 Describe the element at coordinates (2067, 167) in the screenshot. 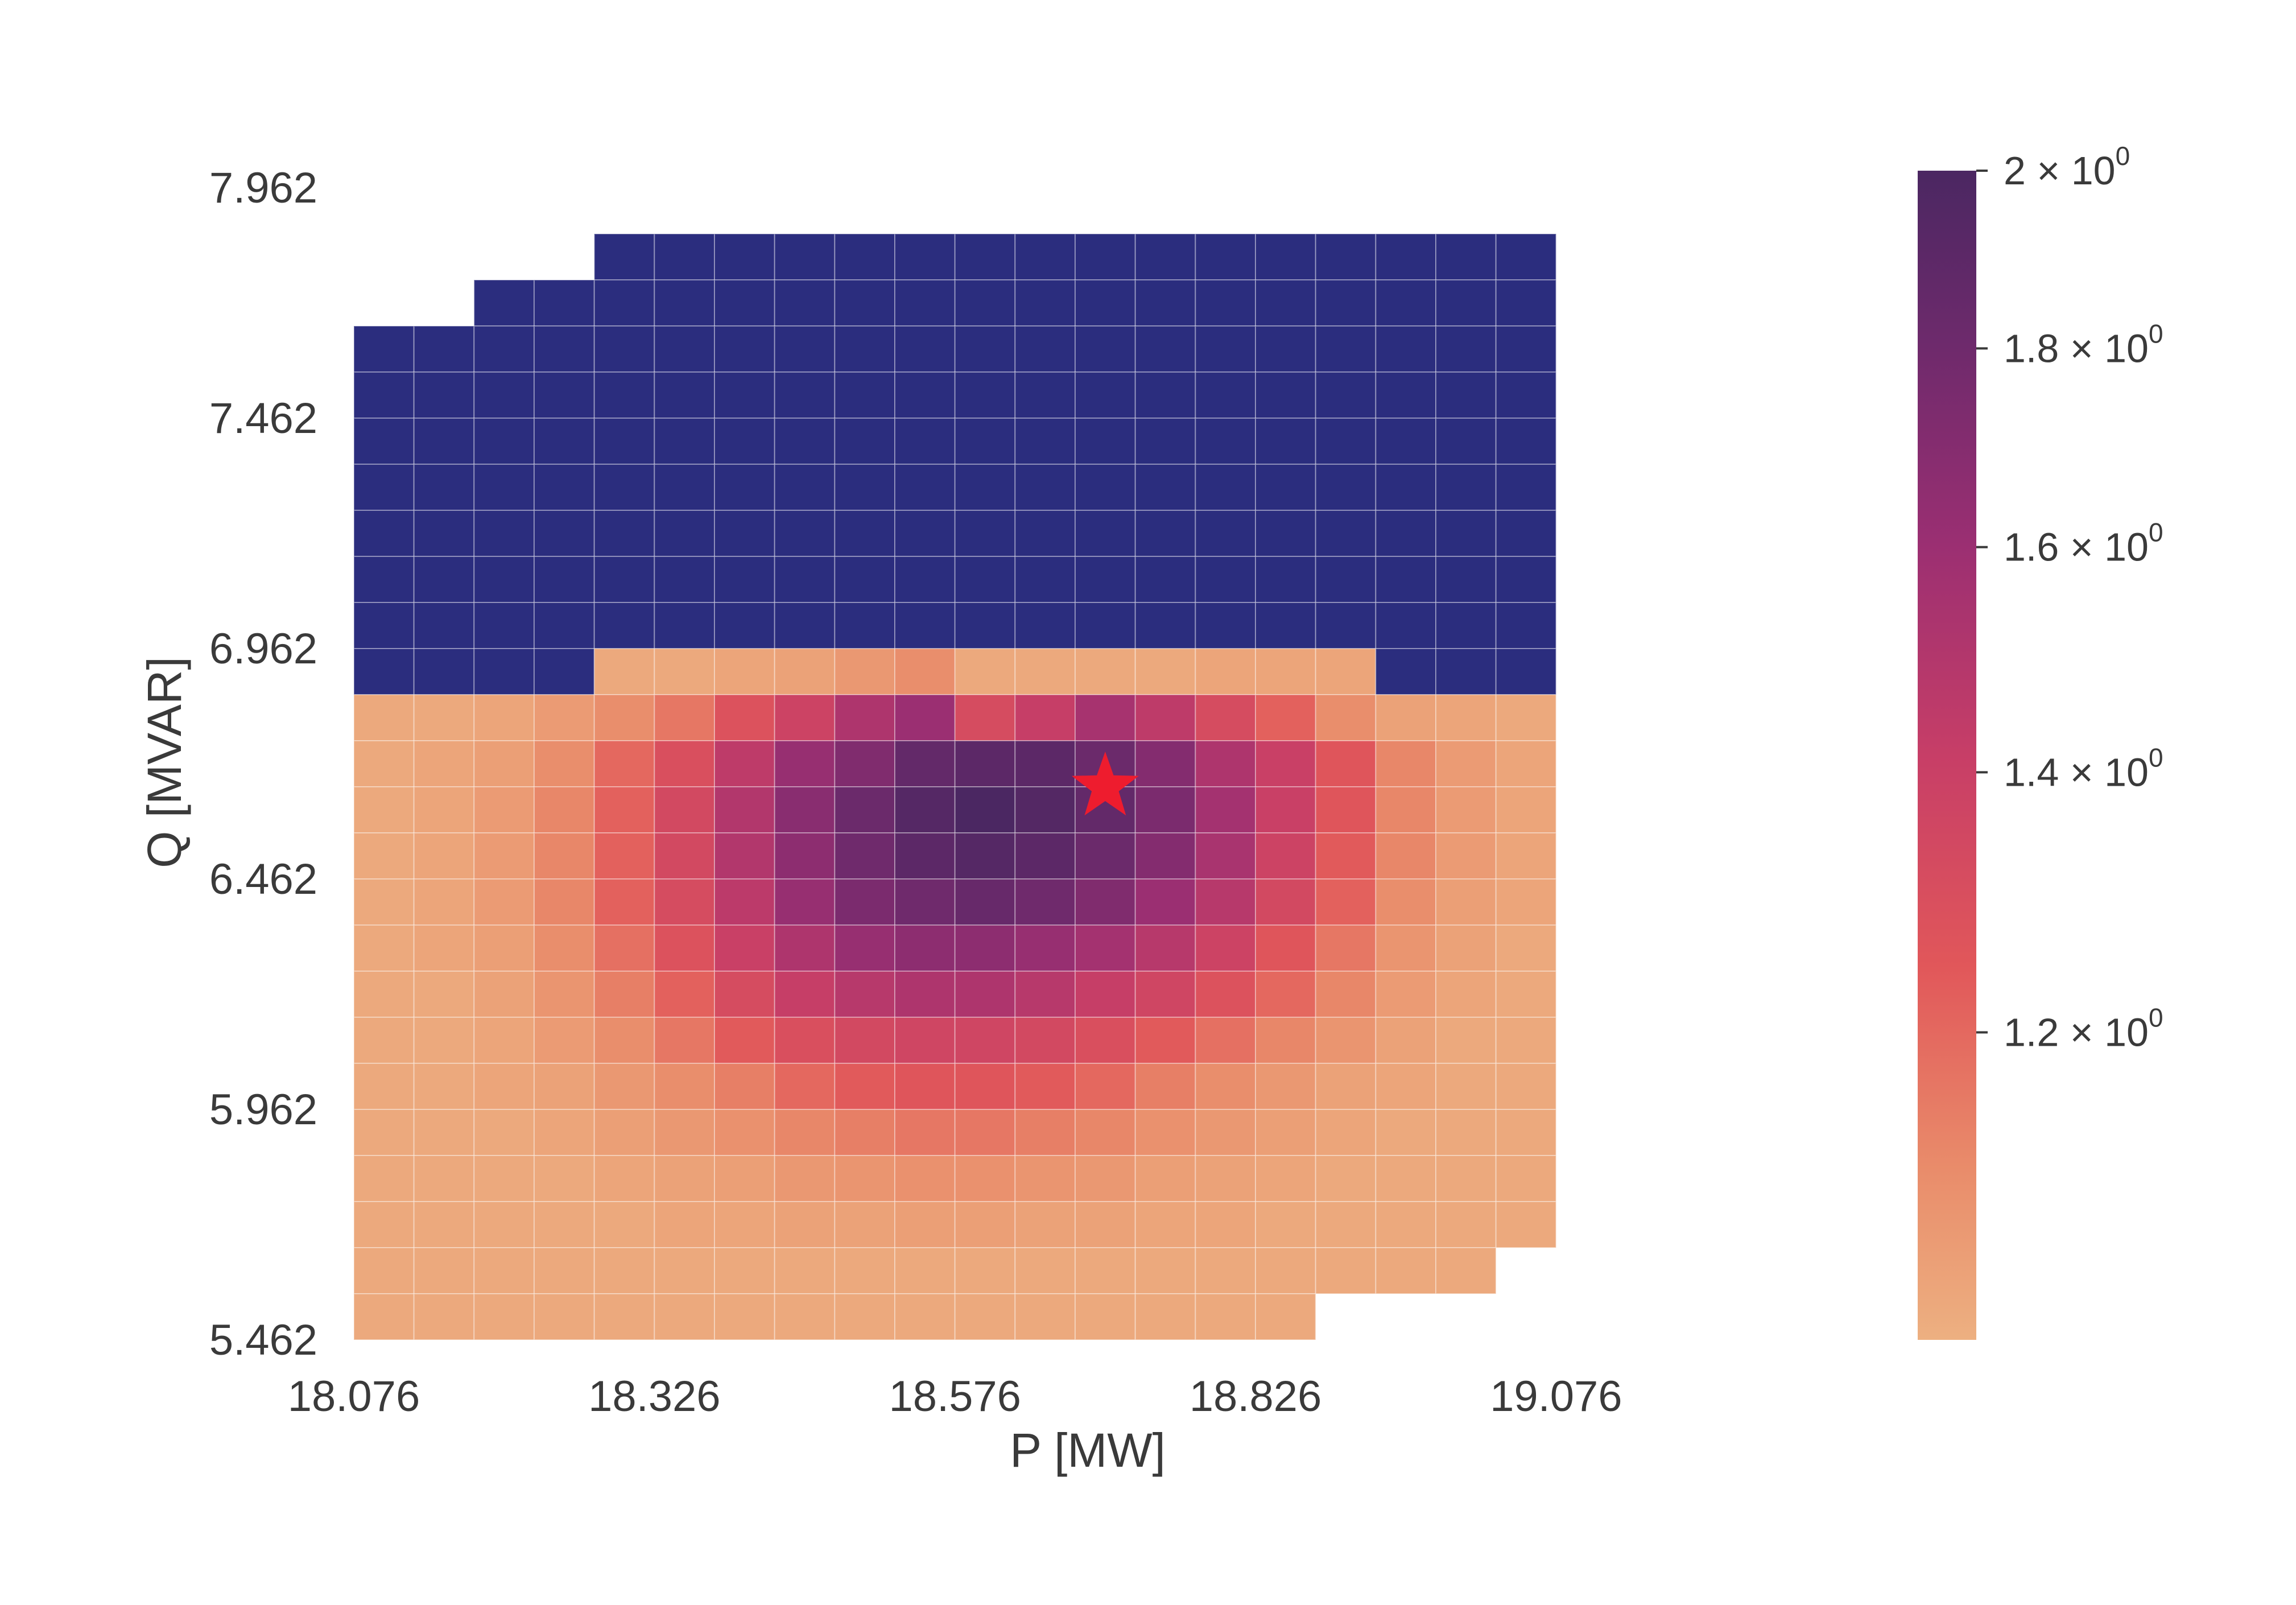

I see `colorbar-tick-label: 2 × 100` at that location.